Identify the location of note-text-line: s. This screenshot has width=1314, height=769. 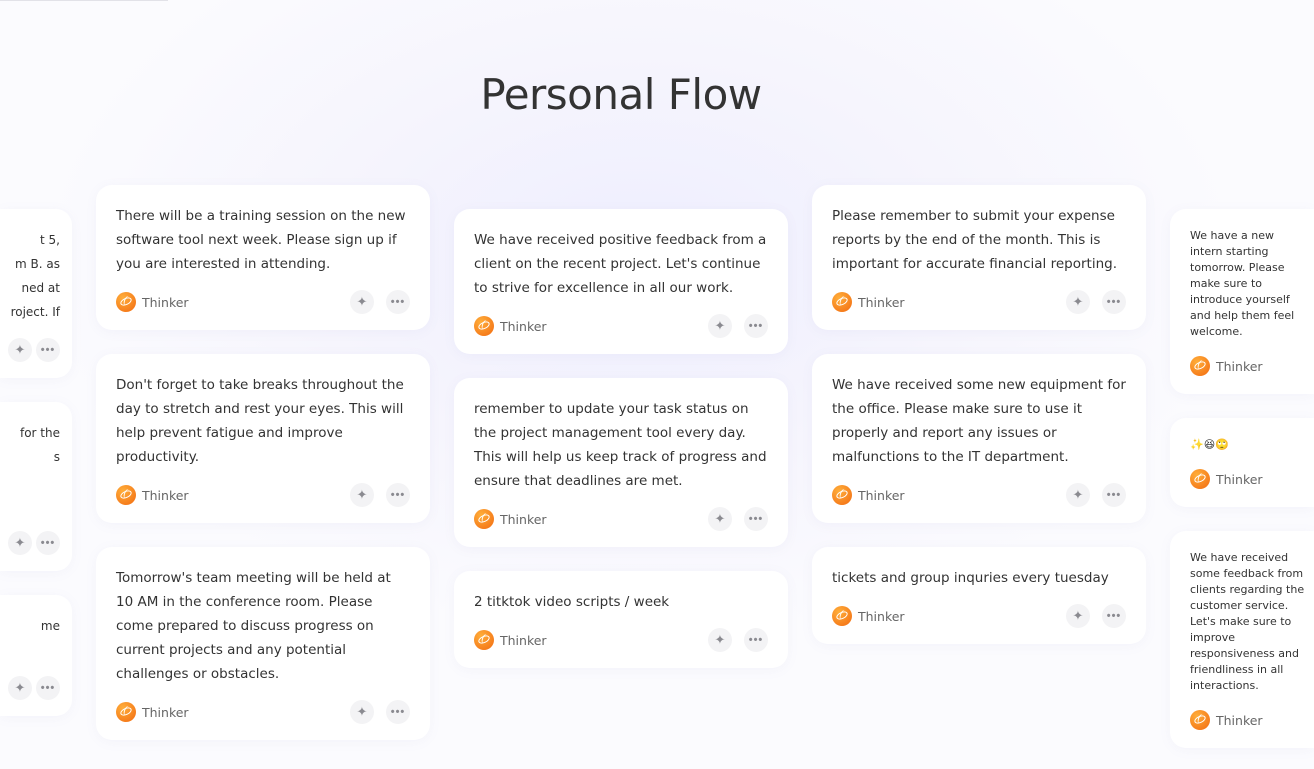
(56, 457).